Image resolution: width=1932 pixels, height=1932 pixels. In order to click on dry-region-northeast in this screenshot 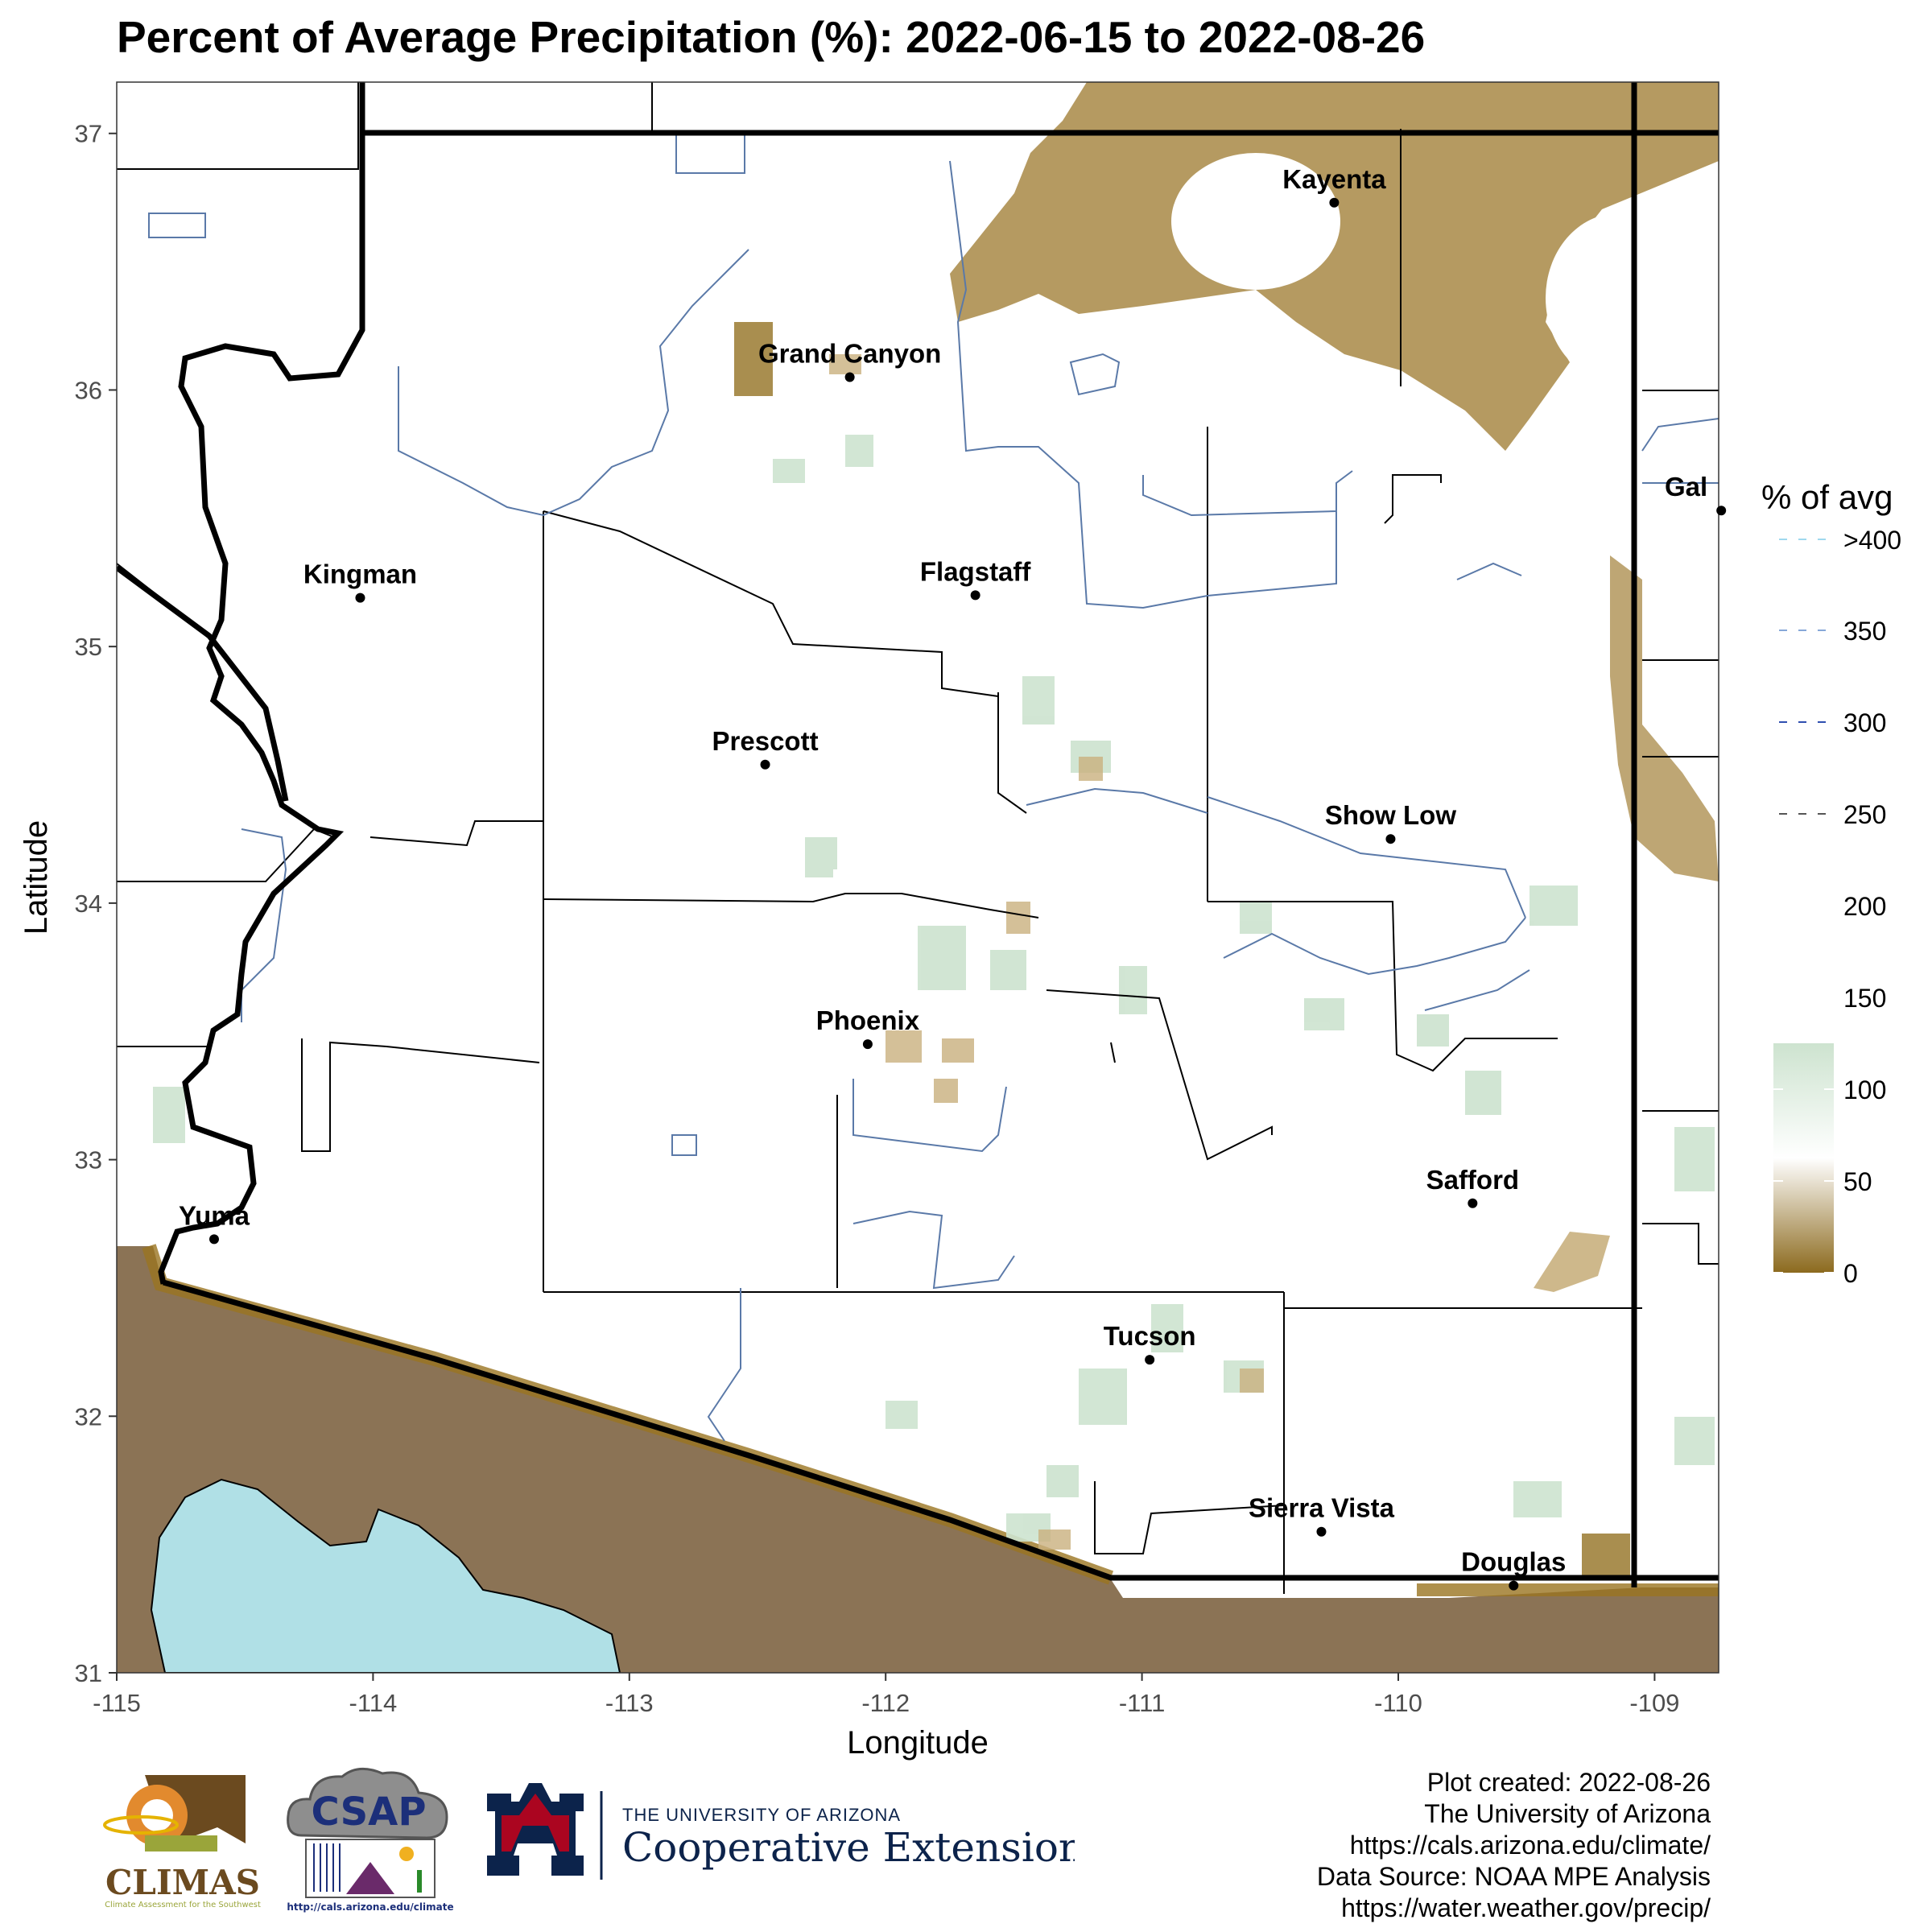, I will do `click(1334, 266)`.